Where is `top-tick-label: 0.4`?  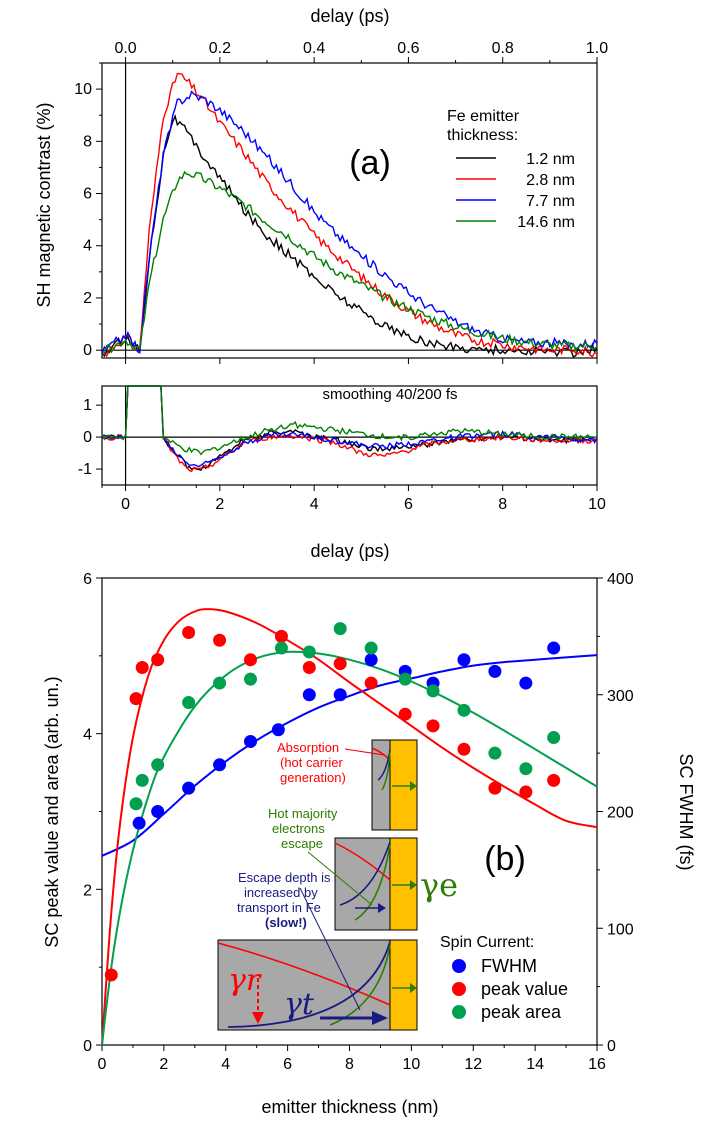 top-tick-label: 0.4 is located at coordinates (314, 48).